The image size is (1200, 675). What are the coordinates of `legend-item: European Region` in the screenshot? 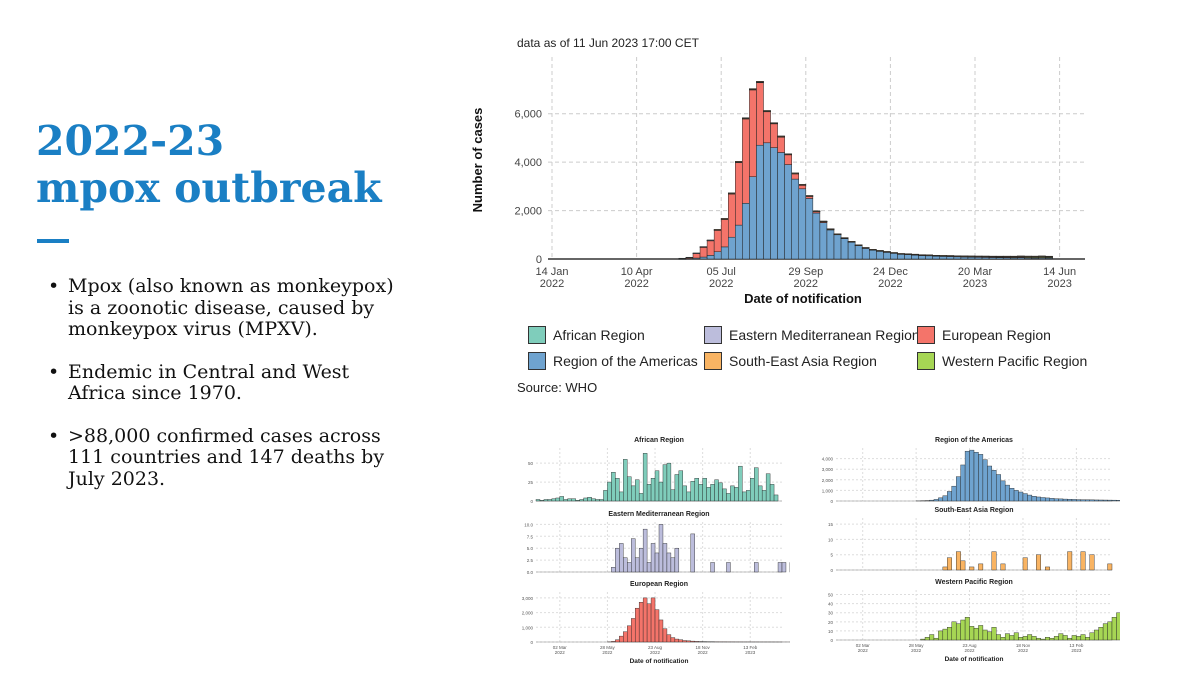 It's located at (984, 335).